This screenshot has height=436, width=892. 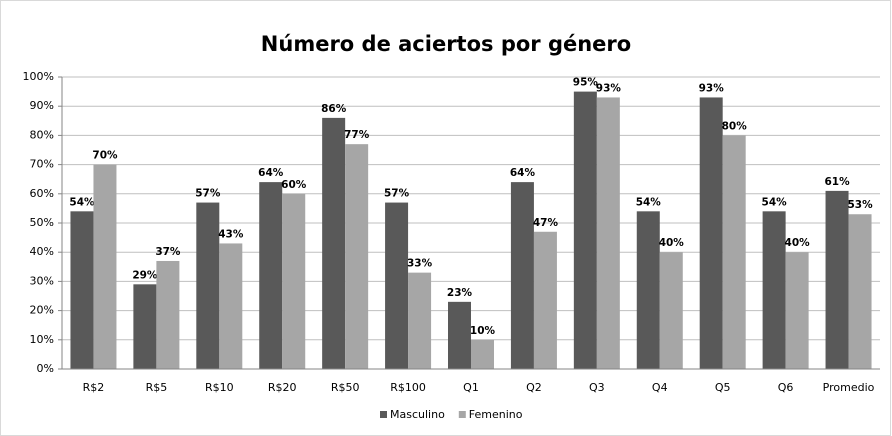 I want to click on value-label: 47%, so click(x=546, y=223).